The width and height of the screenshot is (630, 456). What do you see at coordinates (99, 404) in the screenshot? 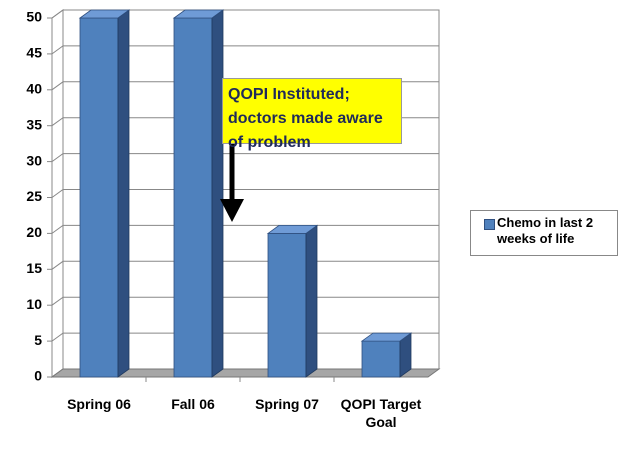
I see `x-tick-label: Spring 06` at bounding box center [99, 404].